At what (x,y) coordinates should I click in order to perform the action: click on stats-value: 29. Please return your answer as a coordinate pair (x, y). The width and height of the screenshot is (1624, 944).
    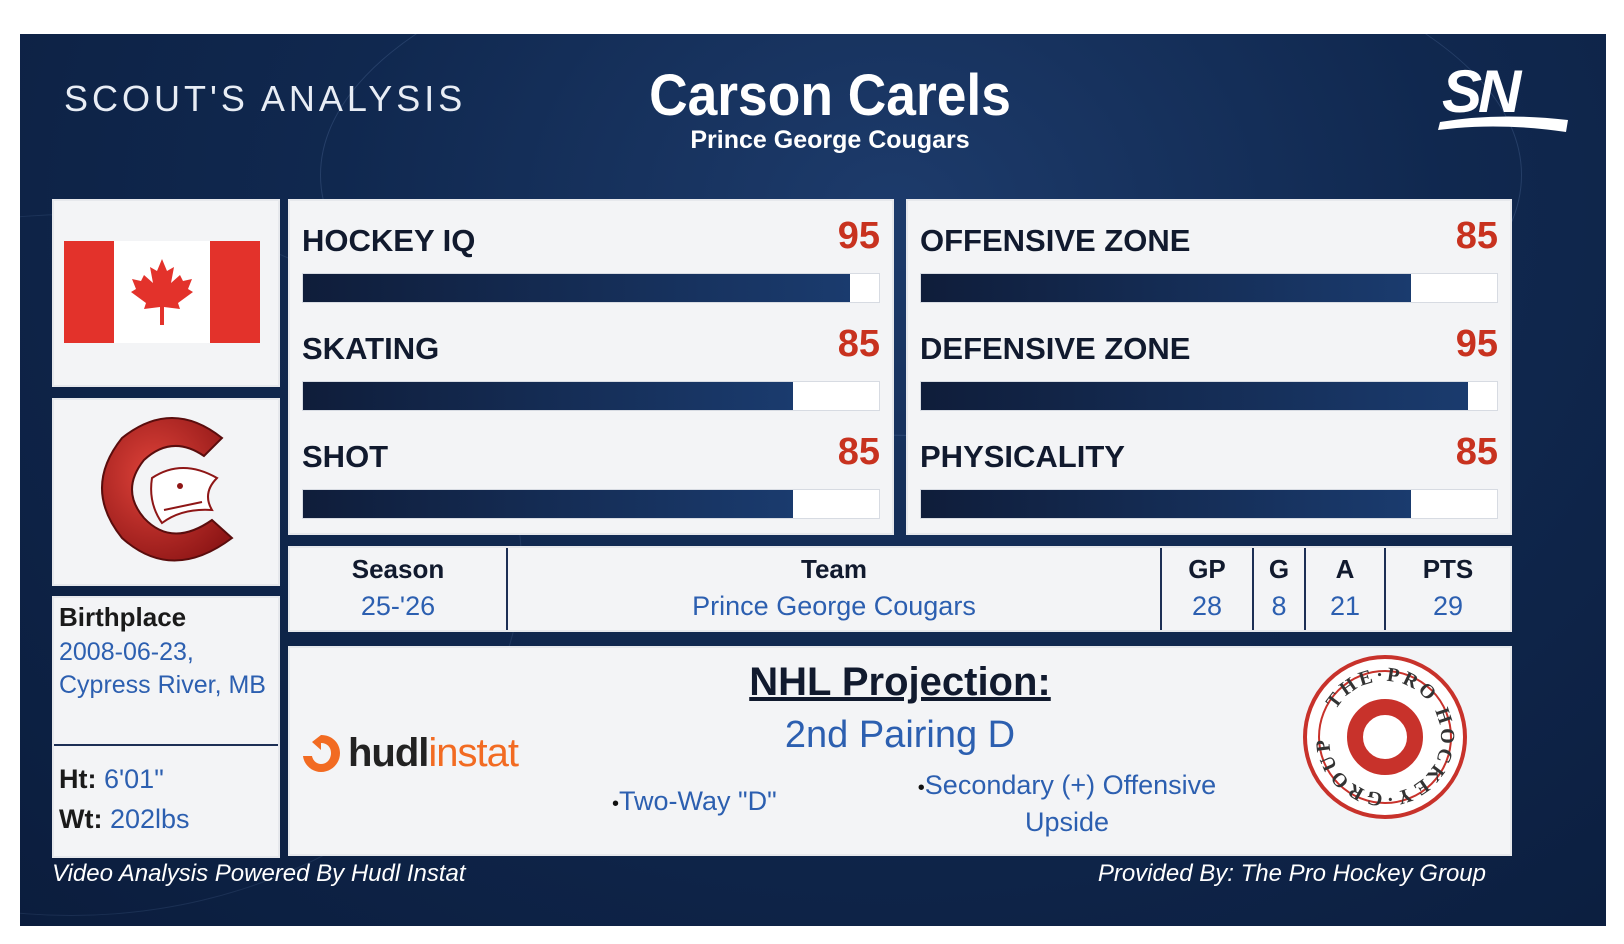
    Looking at the image, I should click on (1448, 606).